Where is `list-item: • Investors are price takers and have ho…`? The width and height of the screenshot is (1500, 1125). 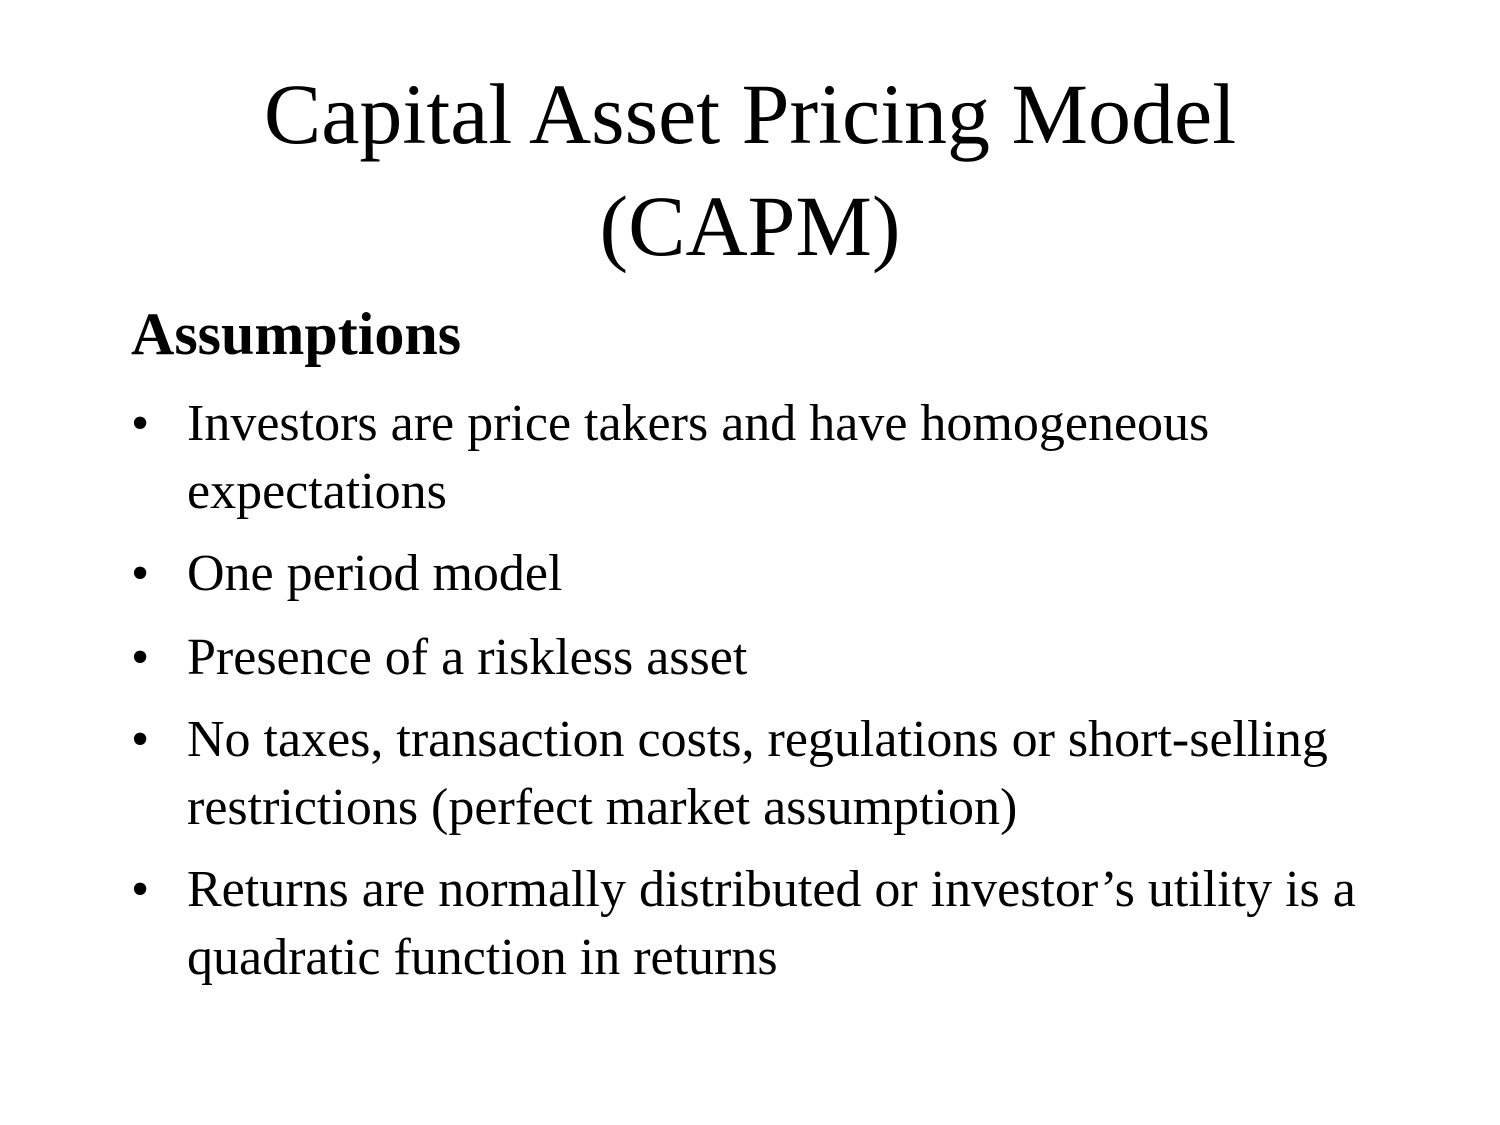
list-item: • Investors are price takers and have ho… is located at coordinates (756, 458).